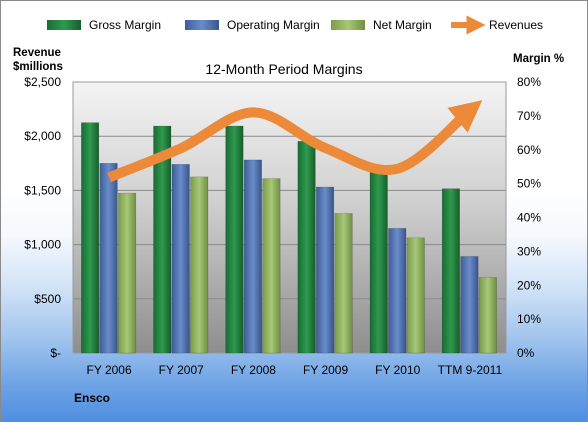  I want to click on chart-title: 12-Month Period Margins, so click(283, 69).